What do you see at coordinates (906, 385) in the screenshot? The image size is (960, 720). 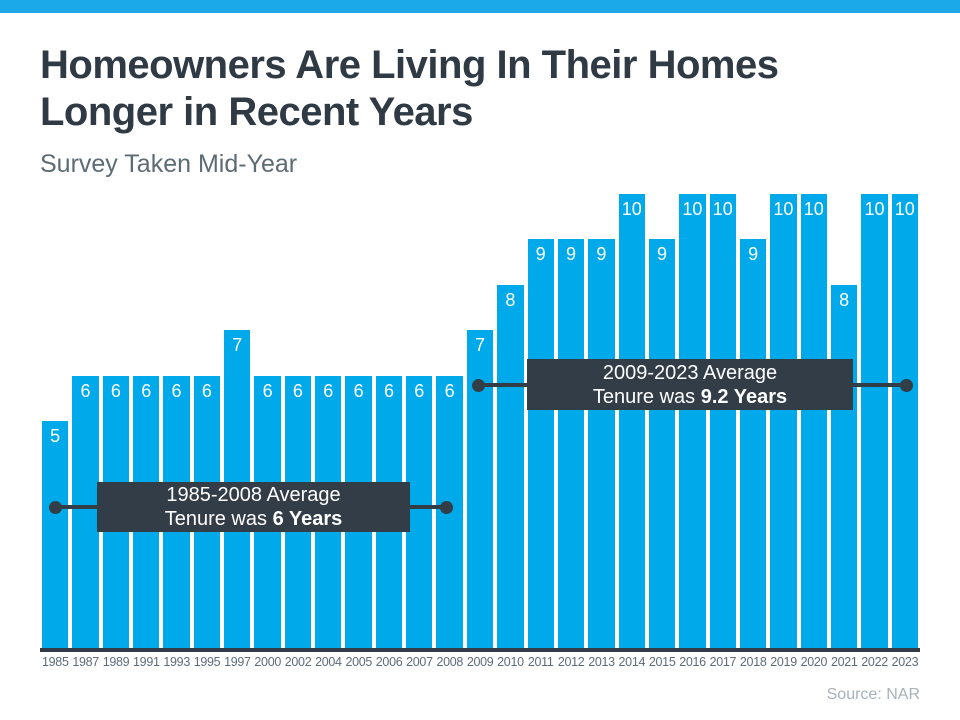 I see `callout-2009-right-dot` at bounding box center [906, 385].